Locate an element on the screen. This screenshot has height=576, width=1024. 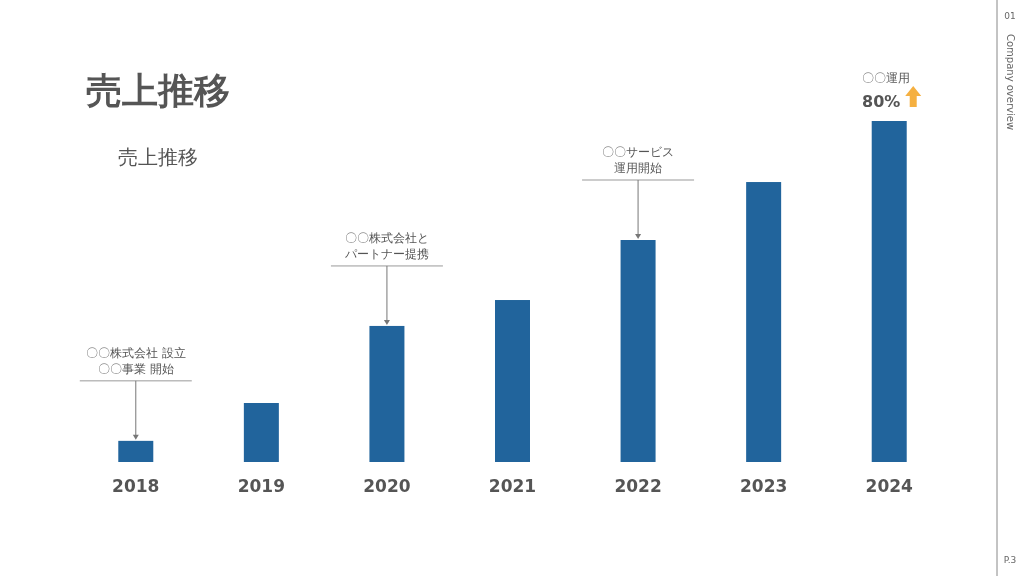
text: P.3 is located at coordinates (1010, 560).